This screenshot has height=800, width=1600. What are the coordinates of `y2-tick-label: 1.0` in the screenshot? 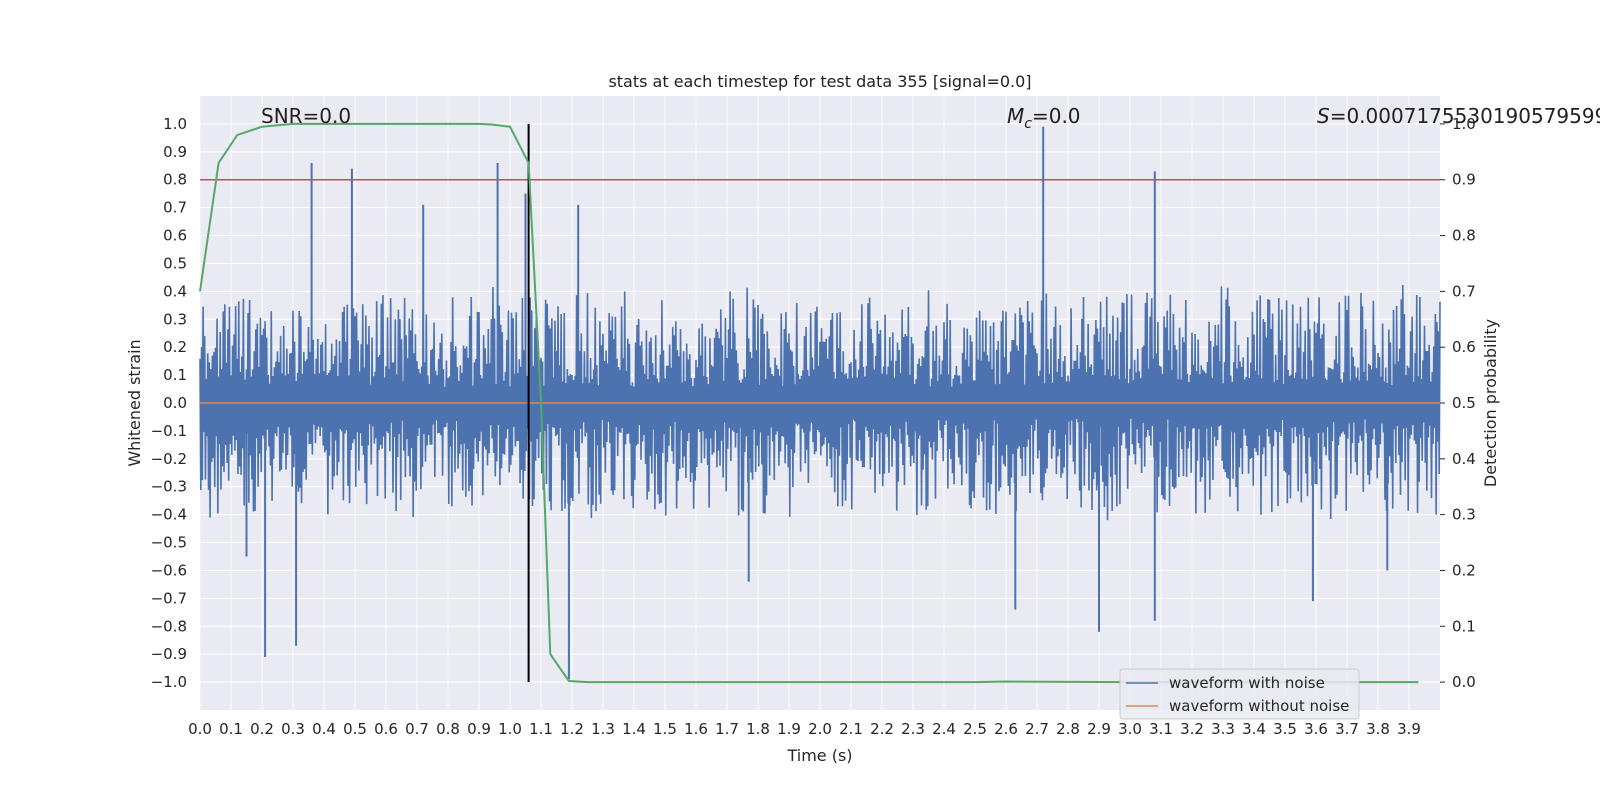 It's located at (1464, 124).